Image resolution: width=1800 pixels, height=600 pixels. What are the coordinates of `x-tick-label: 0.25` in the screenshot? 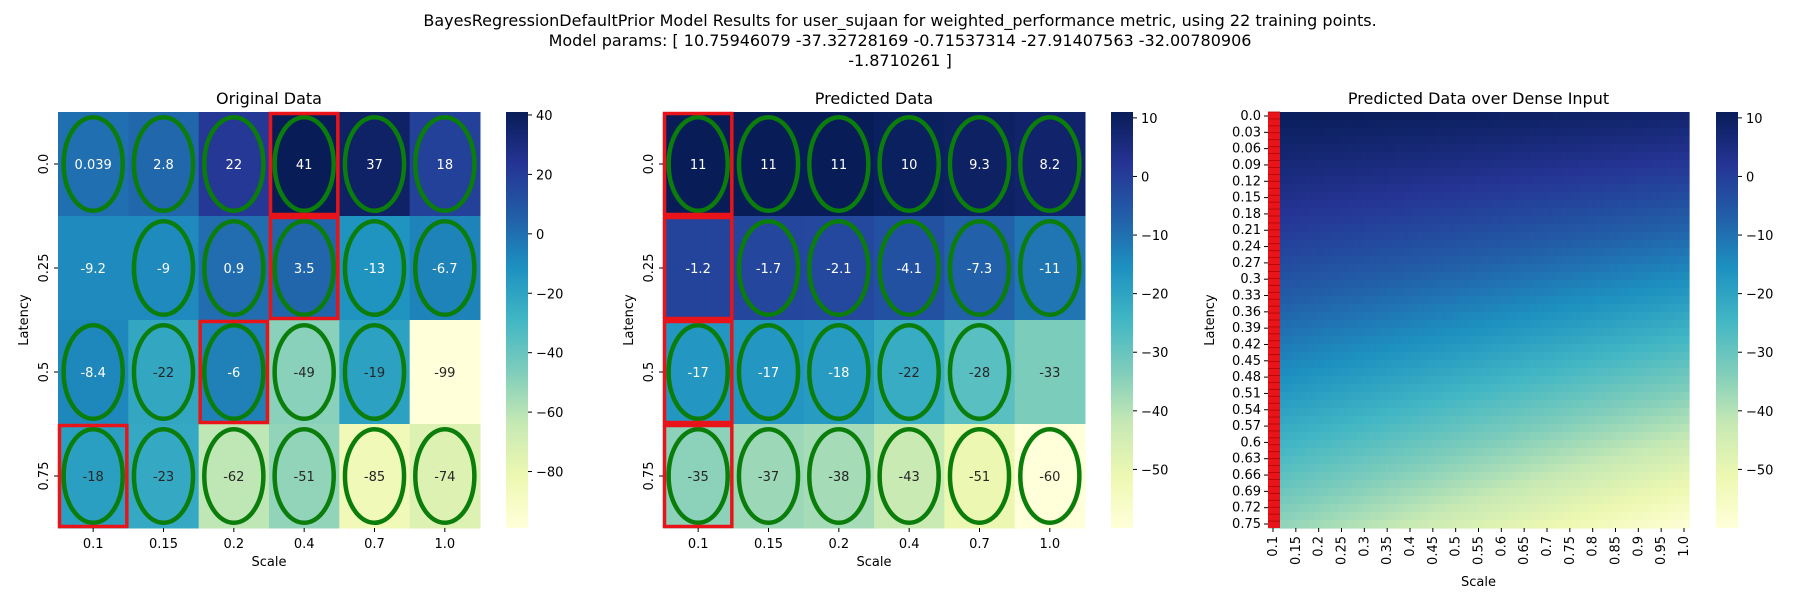 It's located at (1342, 550).